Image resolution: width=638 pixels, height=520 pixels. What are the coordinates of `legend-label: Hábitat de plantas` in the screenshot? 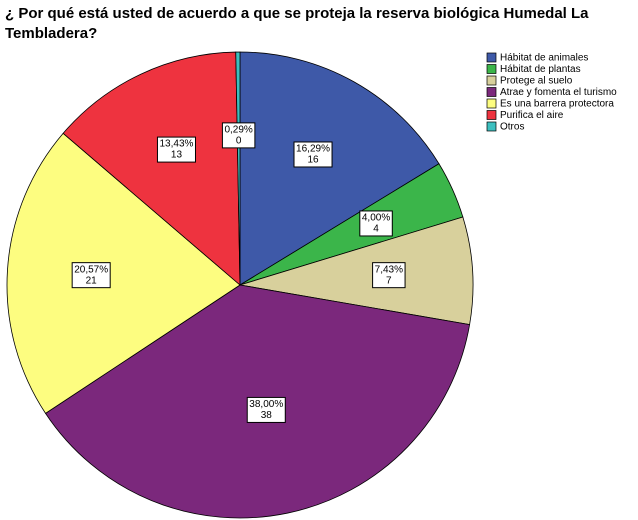 It's located at (540, 69).